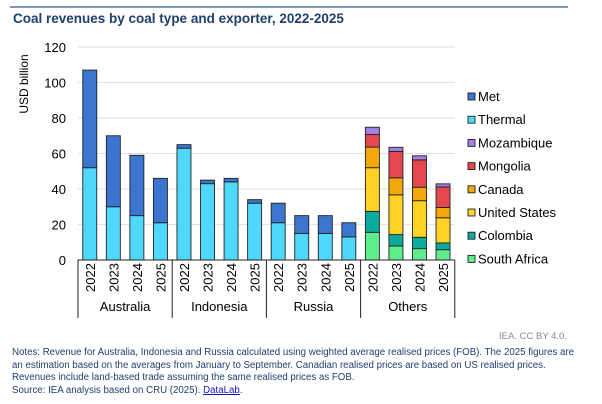 The image size is (602, 404). I want to click on y-tick-label: 120, so click(55, 47).